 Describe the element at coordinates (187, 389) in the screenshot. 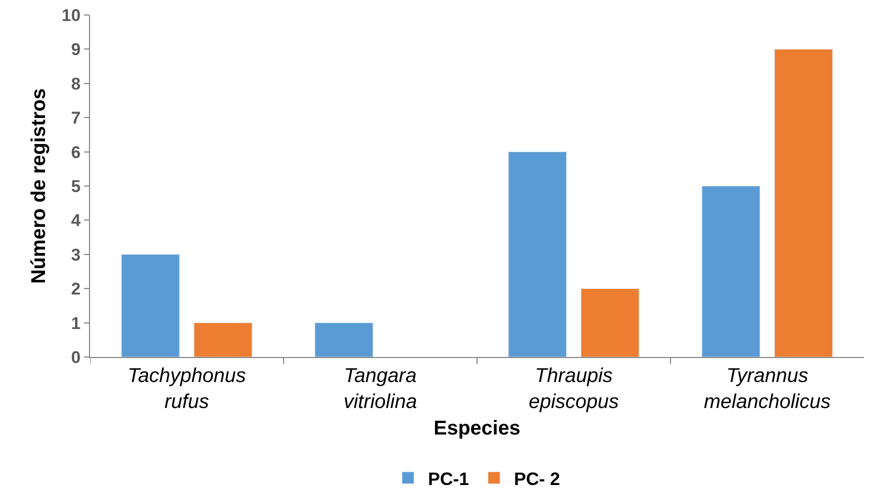

I see `x-tick-label: Tachyphonus rufus` at that location.